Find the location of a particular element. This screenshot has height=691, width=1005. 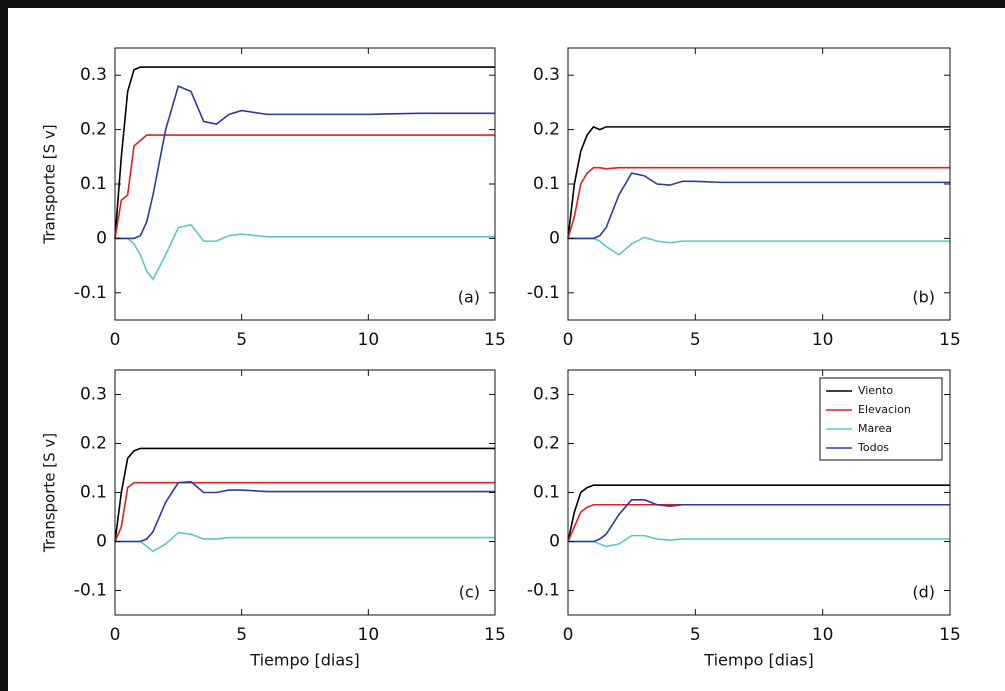

panel-label: (d) is located at coordinates (923, 592).